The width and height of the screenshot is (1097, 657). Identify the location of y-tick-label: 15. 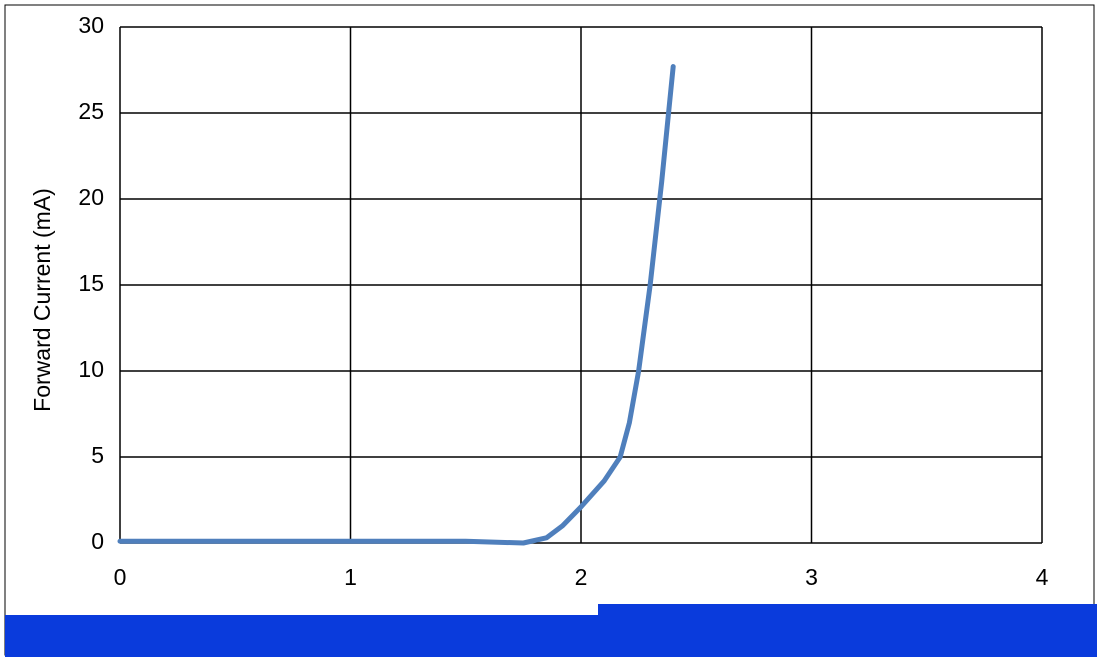
(91, 283).